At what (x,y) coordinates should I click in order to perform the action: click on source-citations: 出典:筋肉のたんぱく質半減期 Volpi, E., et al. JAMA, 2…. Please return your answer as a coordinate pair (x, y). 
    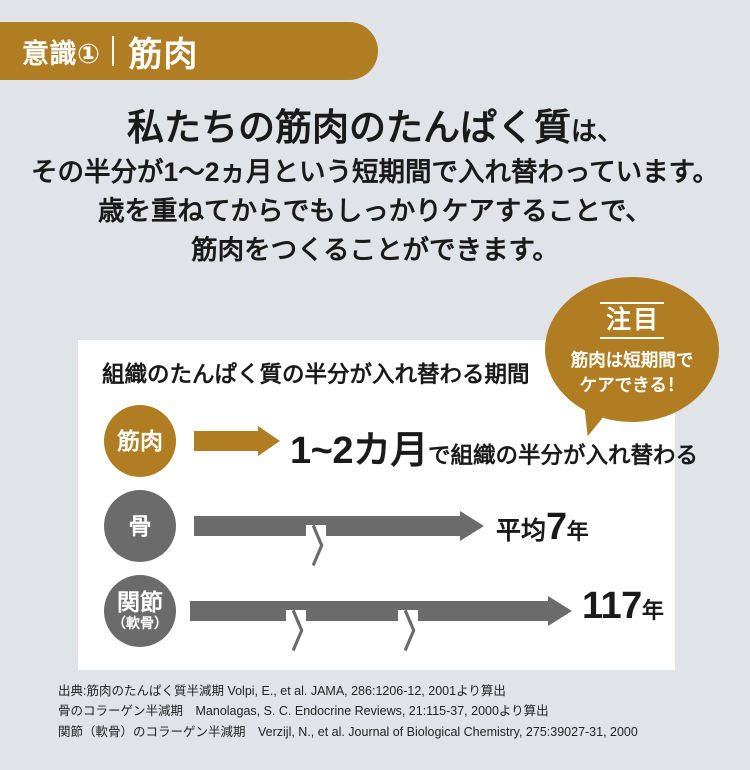
    Looking at the image, I should click on (348, 711).